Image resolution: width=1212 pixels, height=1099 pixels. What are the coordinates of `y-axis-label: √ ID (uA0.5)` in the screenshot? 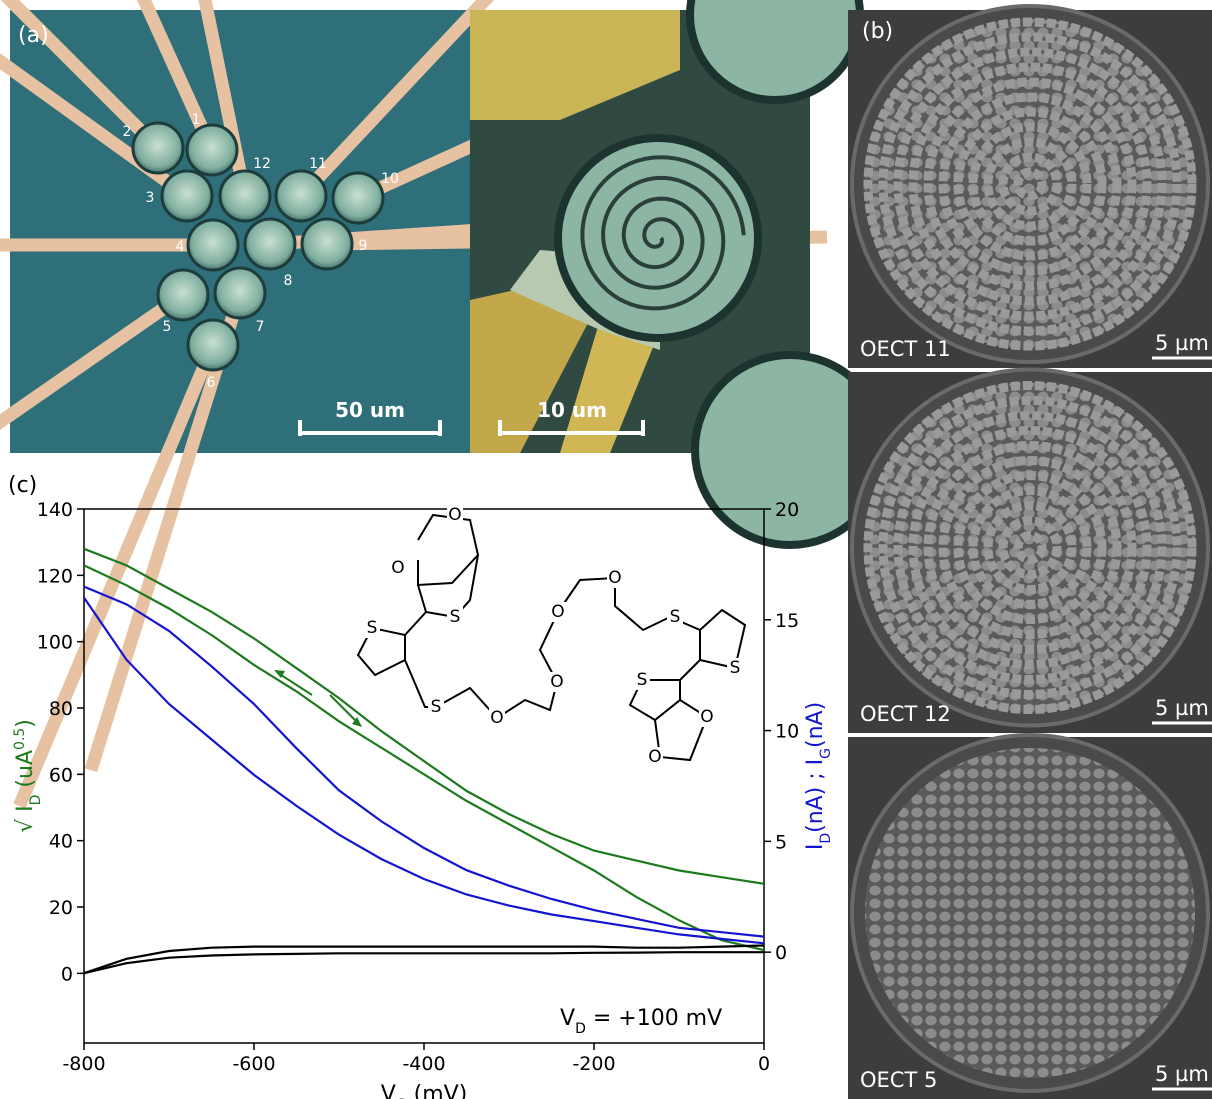 It's located at (28, 776).